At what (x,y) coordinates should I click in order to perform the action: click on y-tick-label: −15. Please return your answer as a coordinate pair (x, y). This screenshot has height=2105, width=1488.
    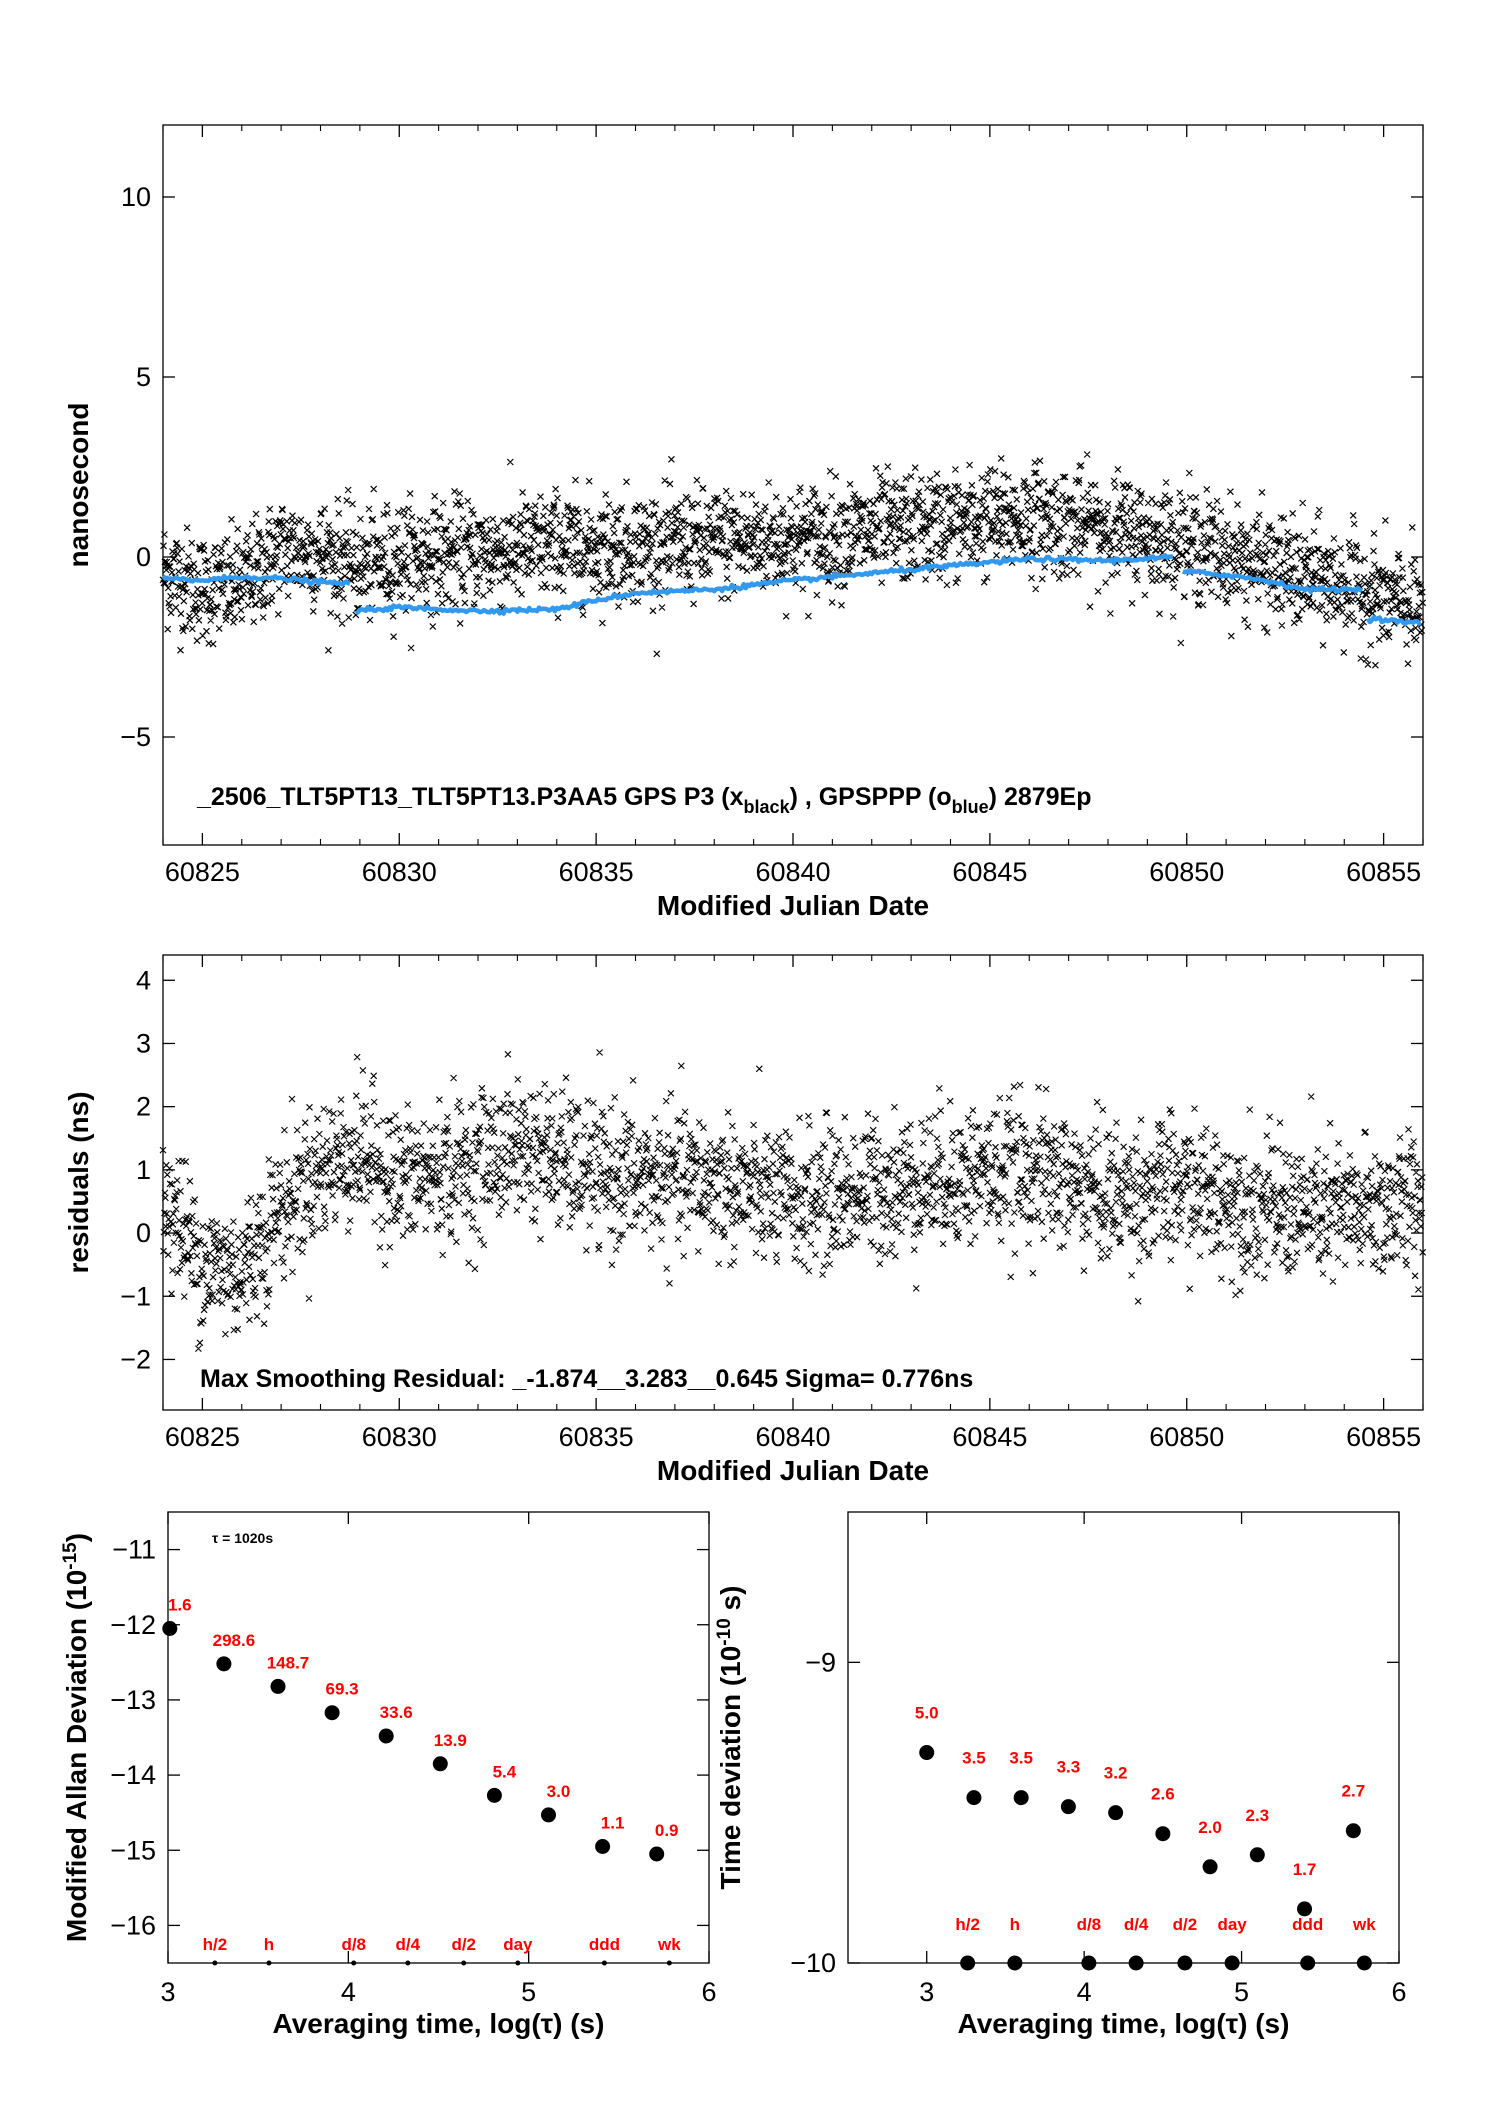
    Looking at the image, I should click on (133, 1850).